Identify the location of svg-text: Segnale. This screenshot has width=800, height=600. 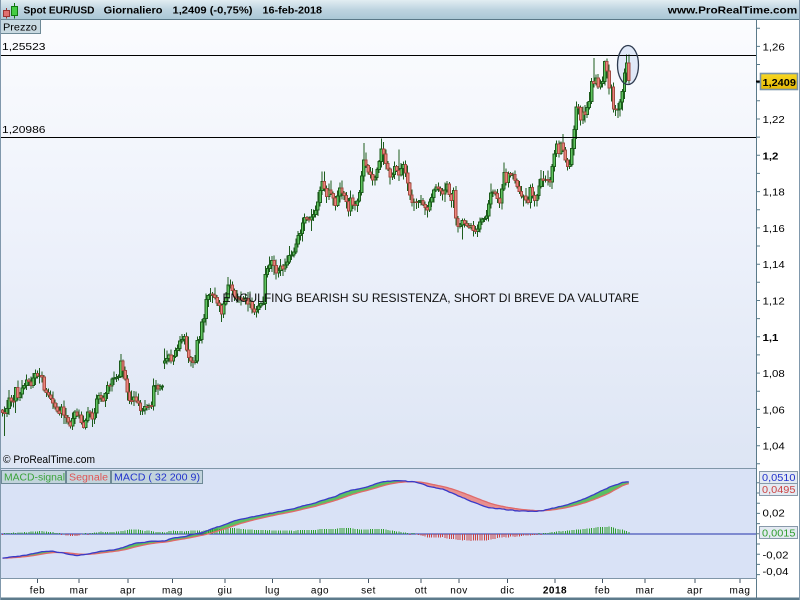
(88, 478).